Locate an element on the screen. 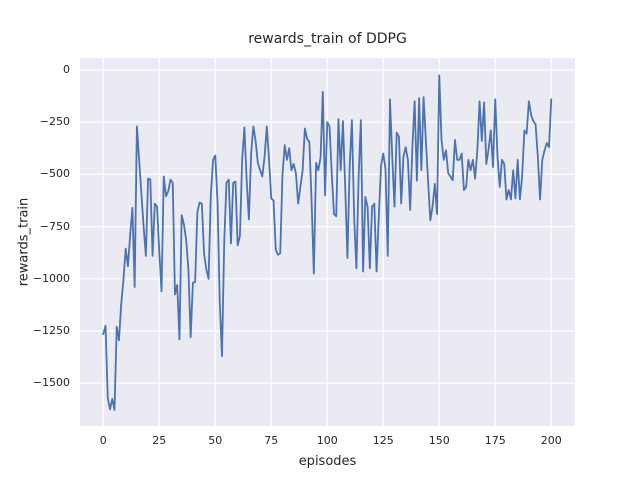 The height and width of the screenshot is (480, 640). y-tick-label: −1000 is located at coordinates (51, 278).